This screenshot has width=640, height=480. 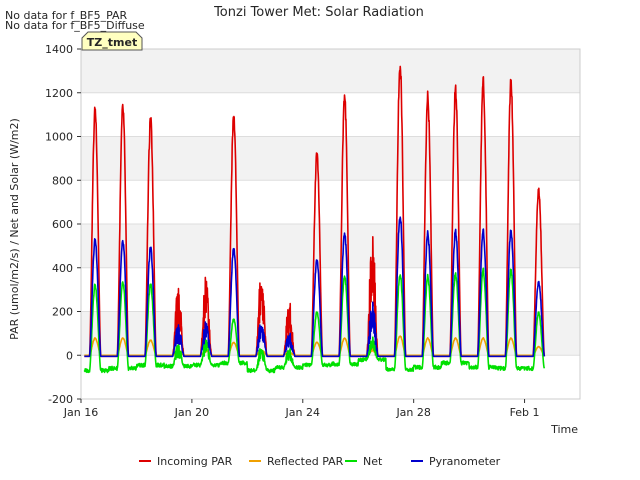 I want to click on x-tick-label: Feb 1, so click(x=525, y=412).